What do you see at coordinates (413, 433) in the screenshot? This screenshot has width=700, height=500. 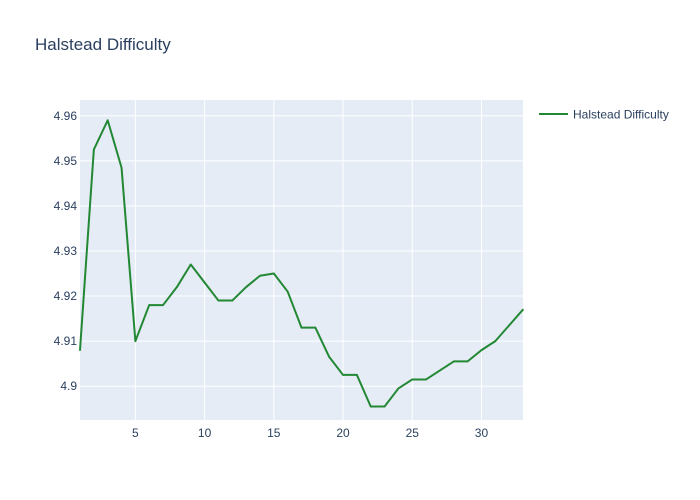 I see `x-tick-label: 25` at bounding box center [413, 433].